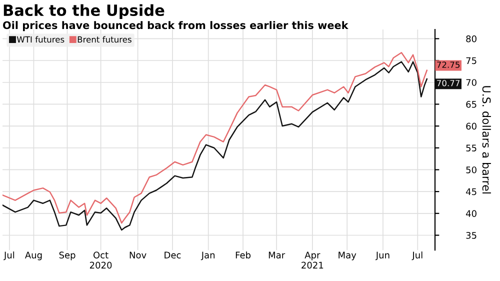  I want to click on y-tick-label: 75, so click(471, 60).